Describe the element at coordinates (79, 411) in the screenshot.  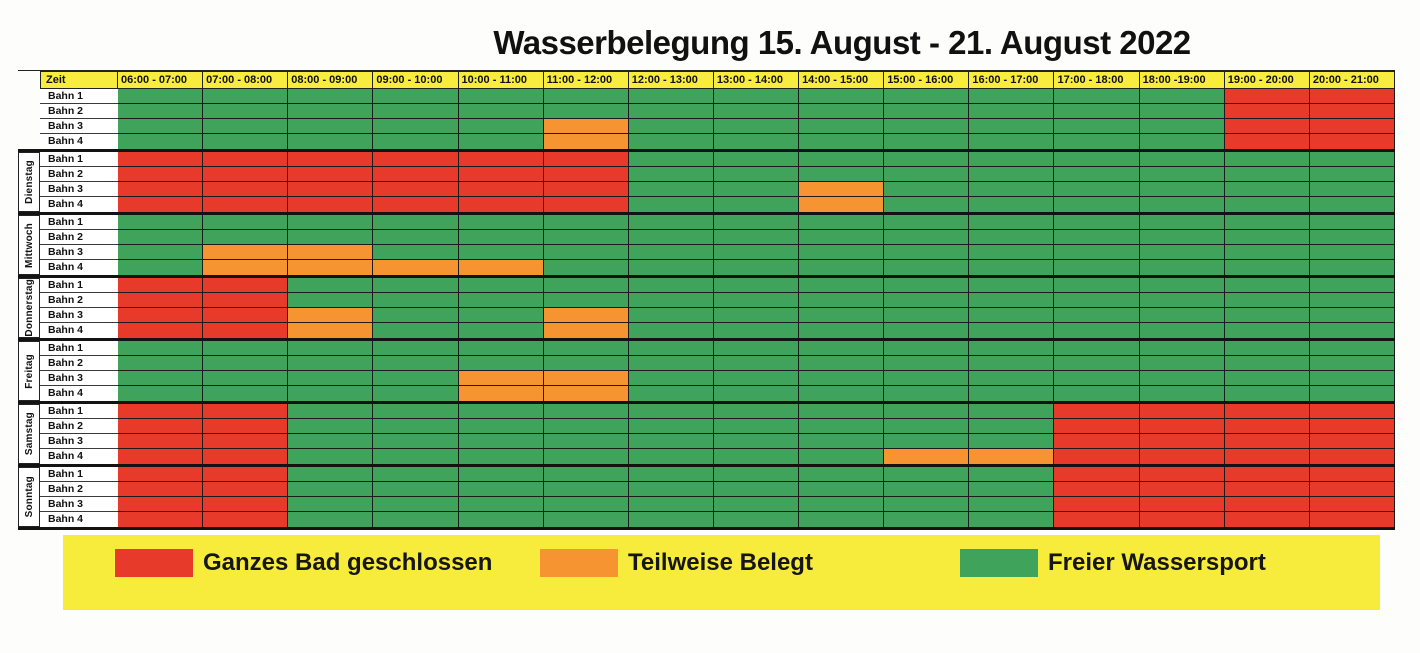
I see `lane-label: Bahn 1` at that location.